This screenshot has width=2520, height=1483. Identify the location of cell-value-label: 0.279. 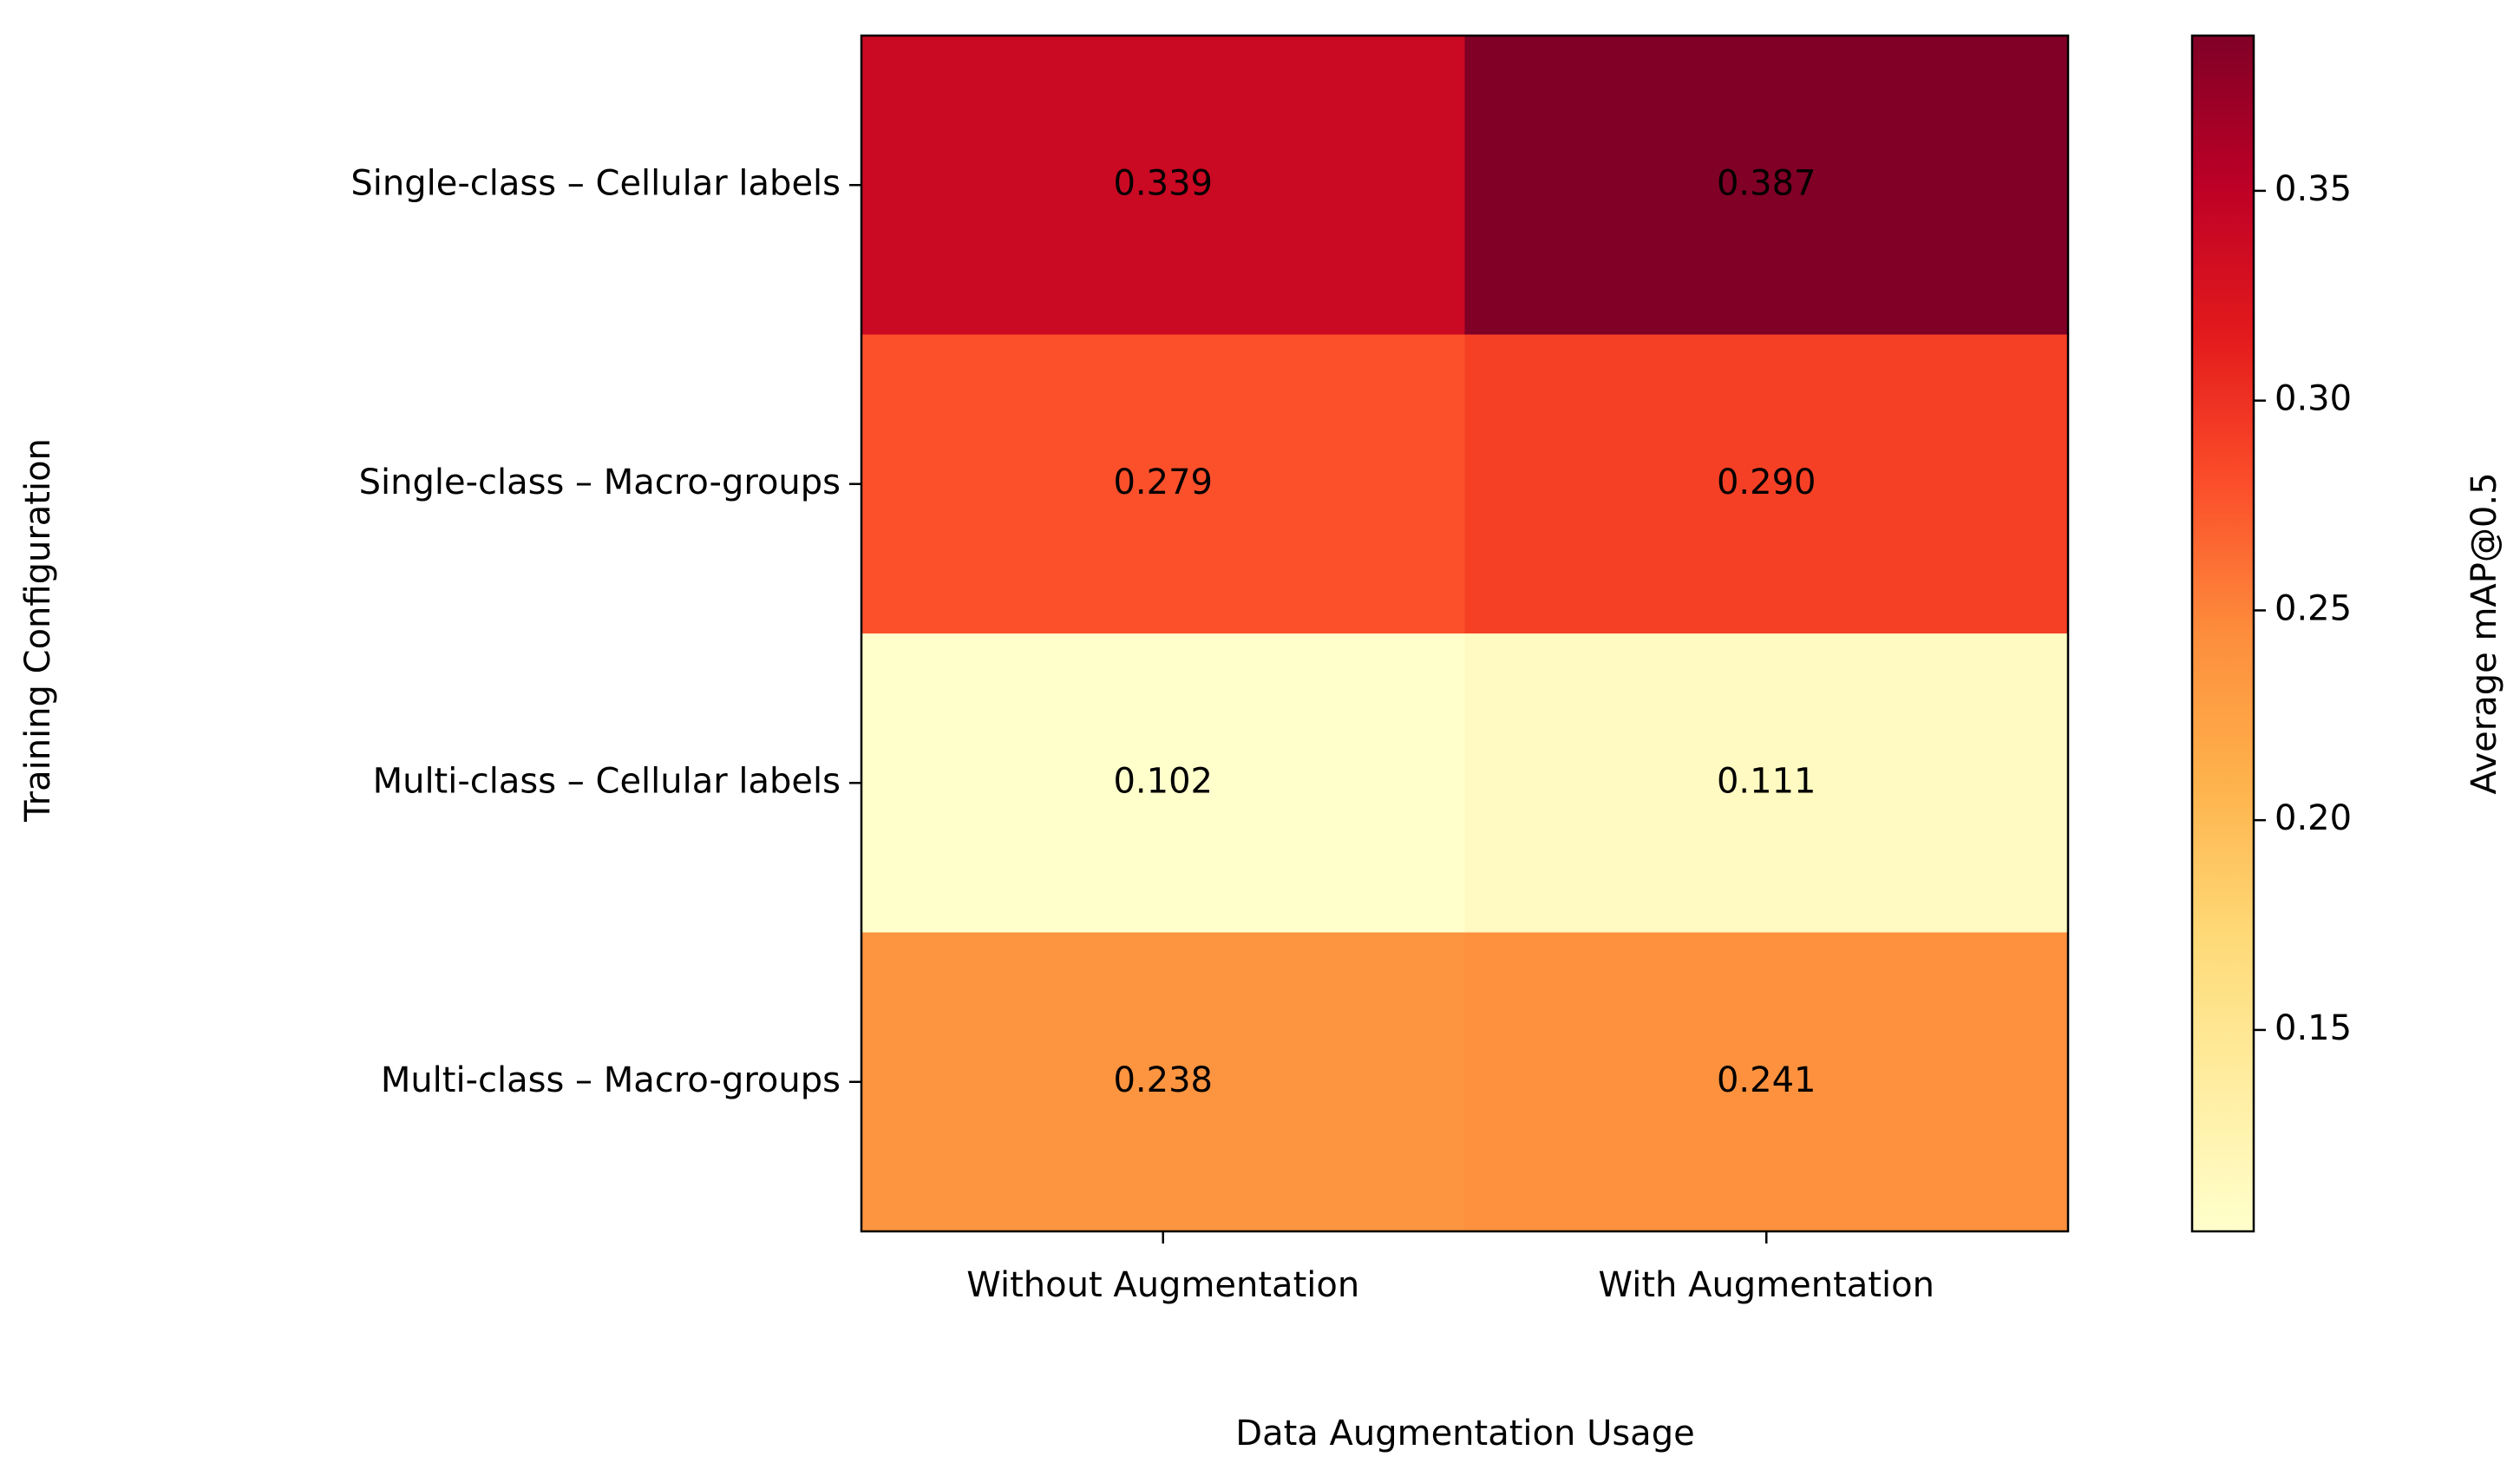
(1163, 482).